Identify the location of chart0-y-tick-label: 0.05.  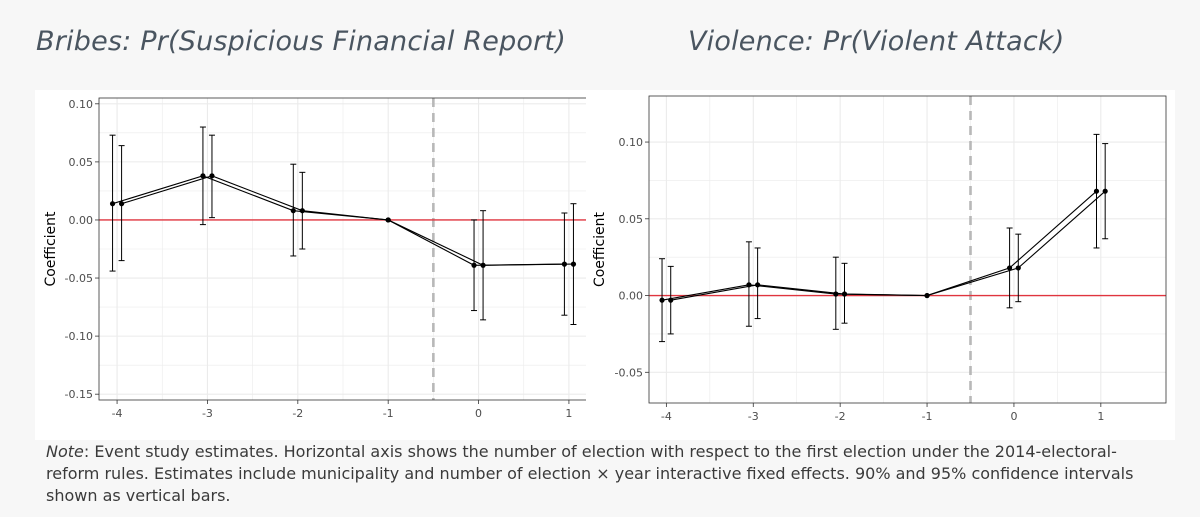
(81, 162).